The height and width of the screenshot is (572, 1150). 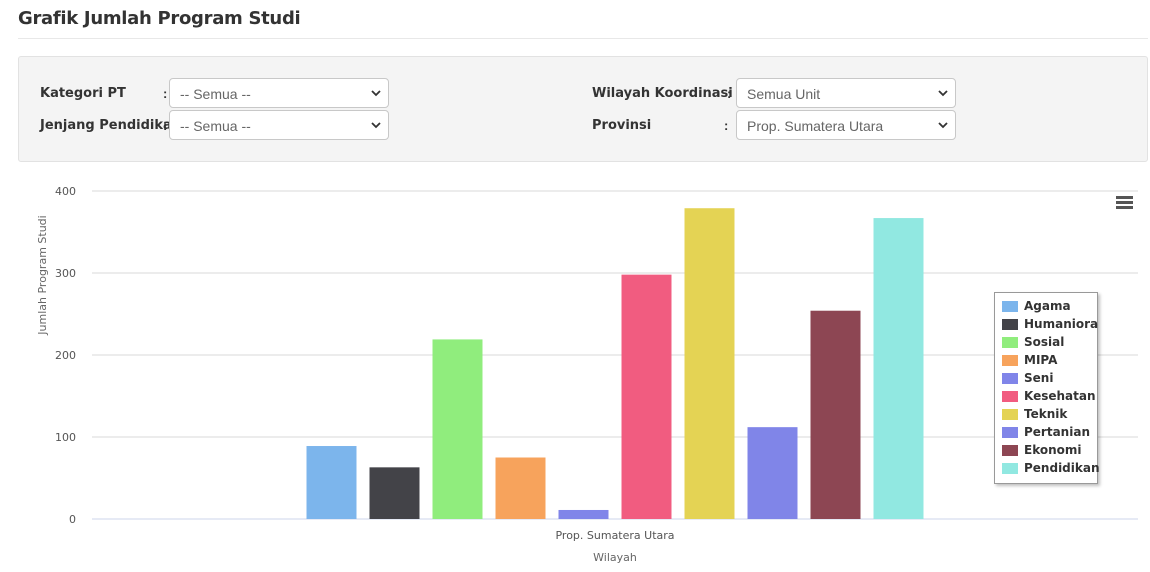 I want to click on legend-item-sosial: Sosial, so click(x=1033, y=342).